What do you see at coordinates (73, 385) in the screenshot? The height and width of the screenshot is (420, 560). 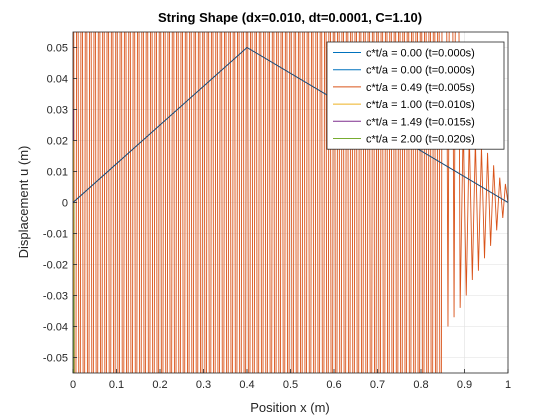 I see `x-tick-label: 0` at bounding box center [73, 385].